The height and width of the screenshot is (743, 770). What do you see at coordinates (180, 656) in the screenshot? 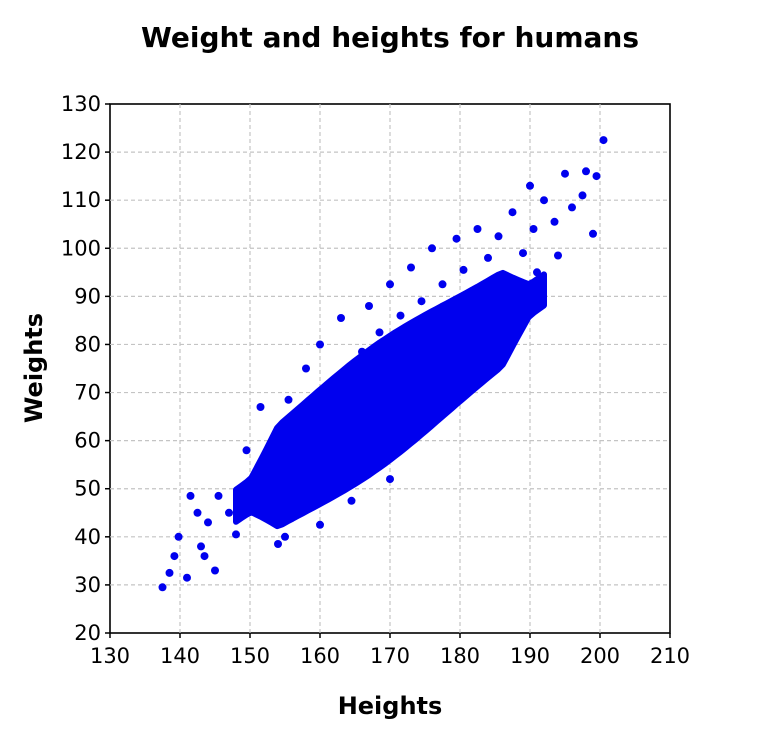
I see `x-tick-label: 140` at bounding box center [180, 656].